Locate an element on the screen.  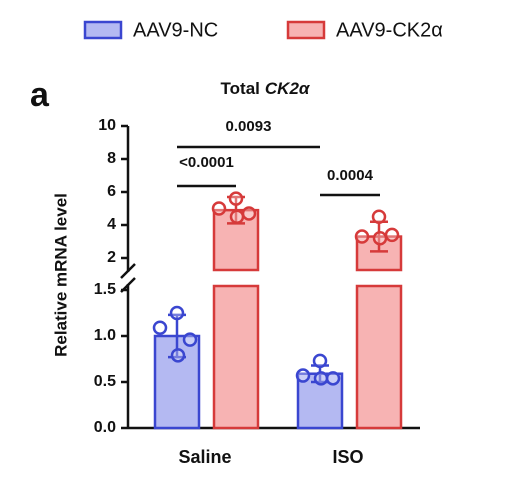
y-tick-label: 1.0 is located at coordinates (105, 335).